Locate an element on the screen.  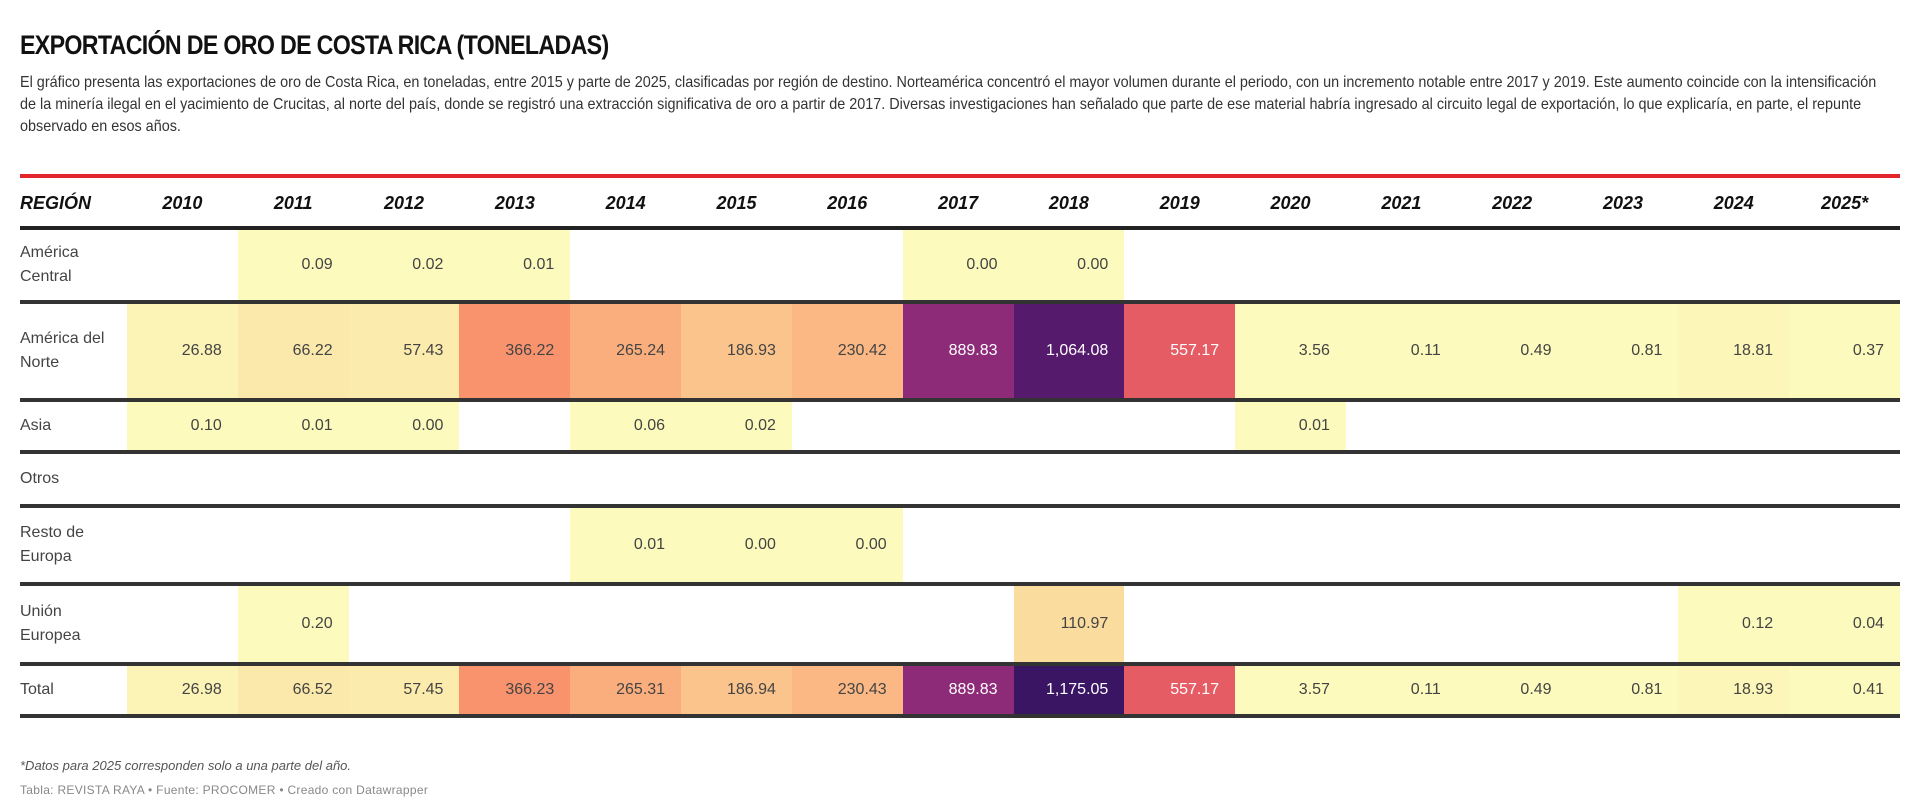
heatmap-cell: 0.06 is located at coordinates (626, 427).